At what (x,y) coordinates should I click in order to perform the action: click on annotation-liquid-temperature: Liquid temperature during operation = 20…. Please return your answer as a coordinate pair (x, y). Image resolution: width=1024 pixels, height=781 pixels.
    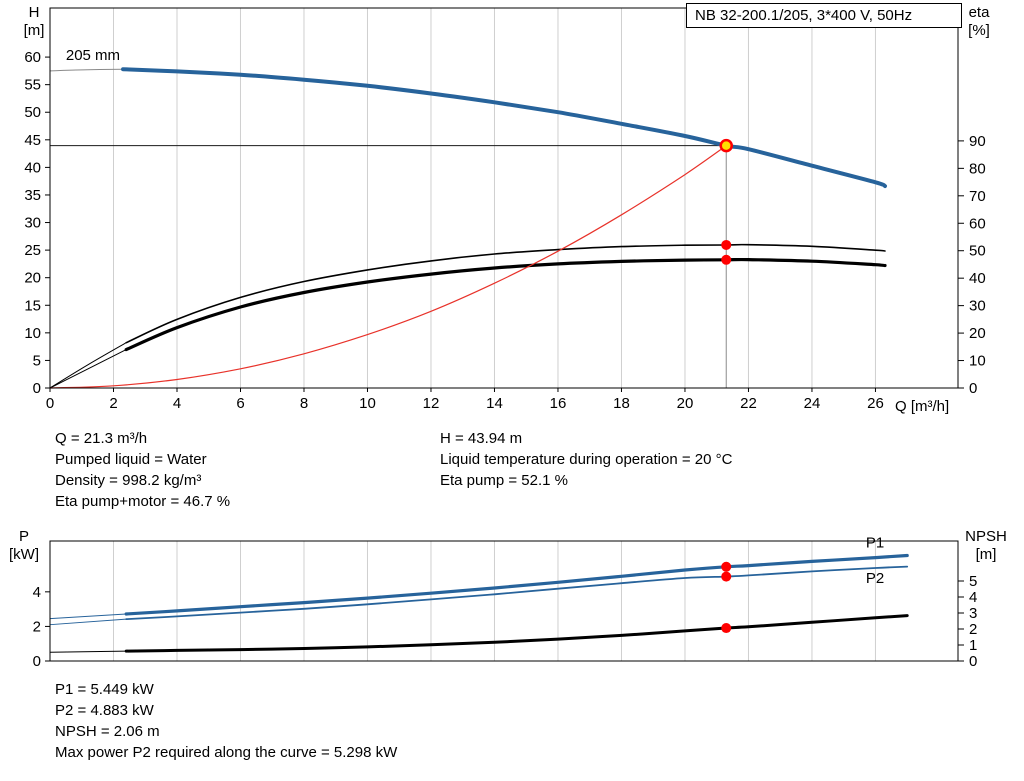
    Looking at the image, I should click on (586, 459).